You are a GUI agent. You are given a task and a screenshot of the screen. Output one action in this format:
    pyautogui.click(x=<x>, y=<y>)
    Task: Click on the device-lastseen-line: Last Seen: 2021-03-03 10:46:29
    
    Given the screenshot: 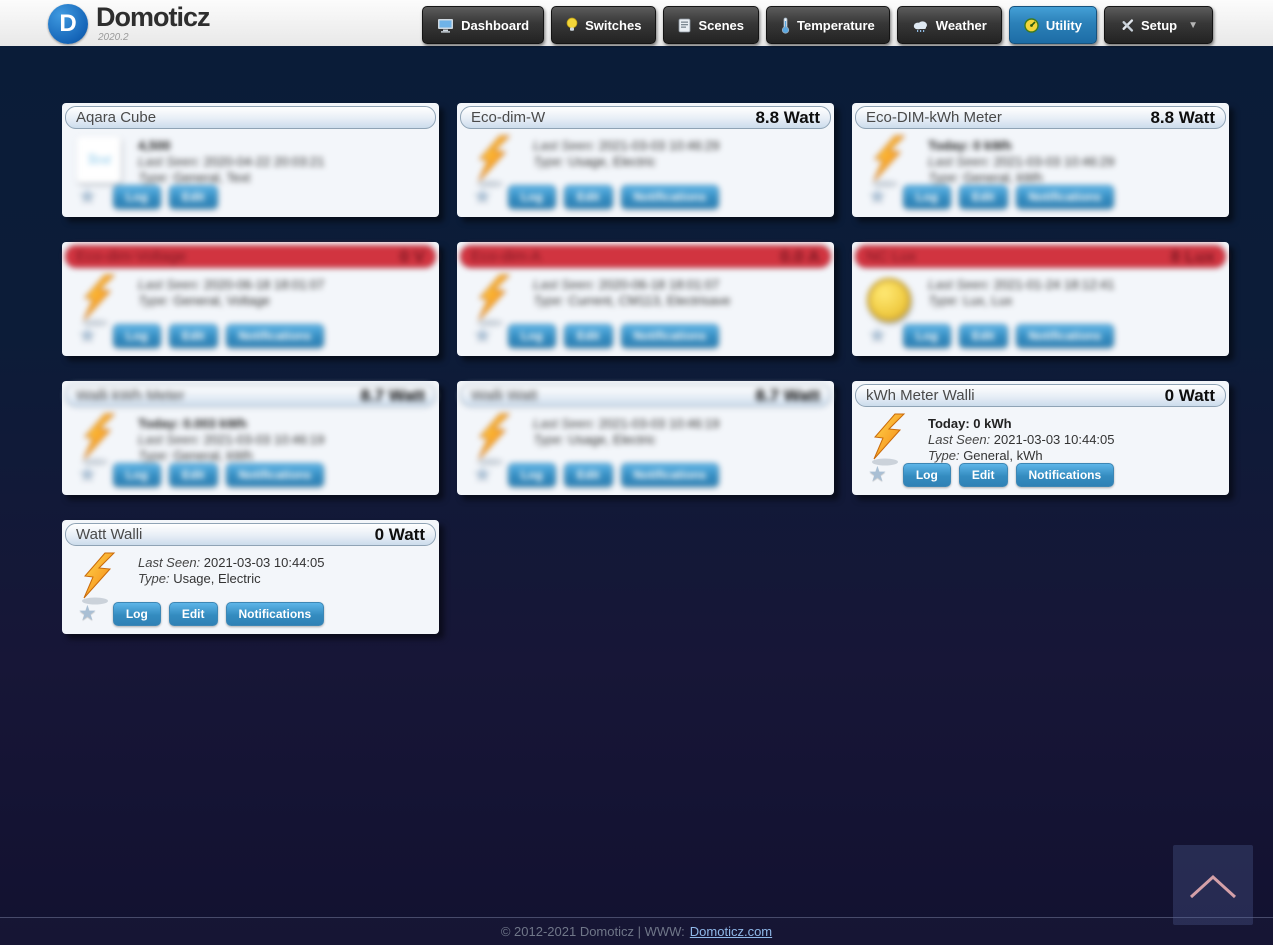 What is the action you would take?
    pyautogui.click(x=626, y=145)
    